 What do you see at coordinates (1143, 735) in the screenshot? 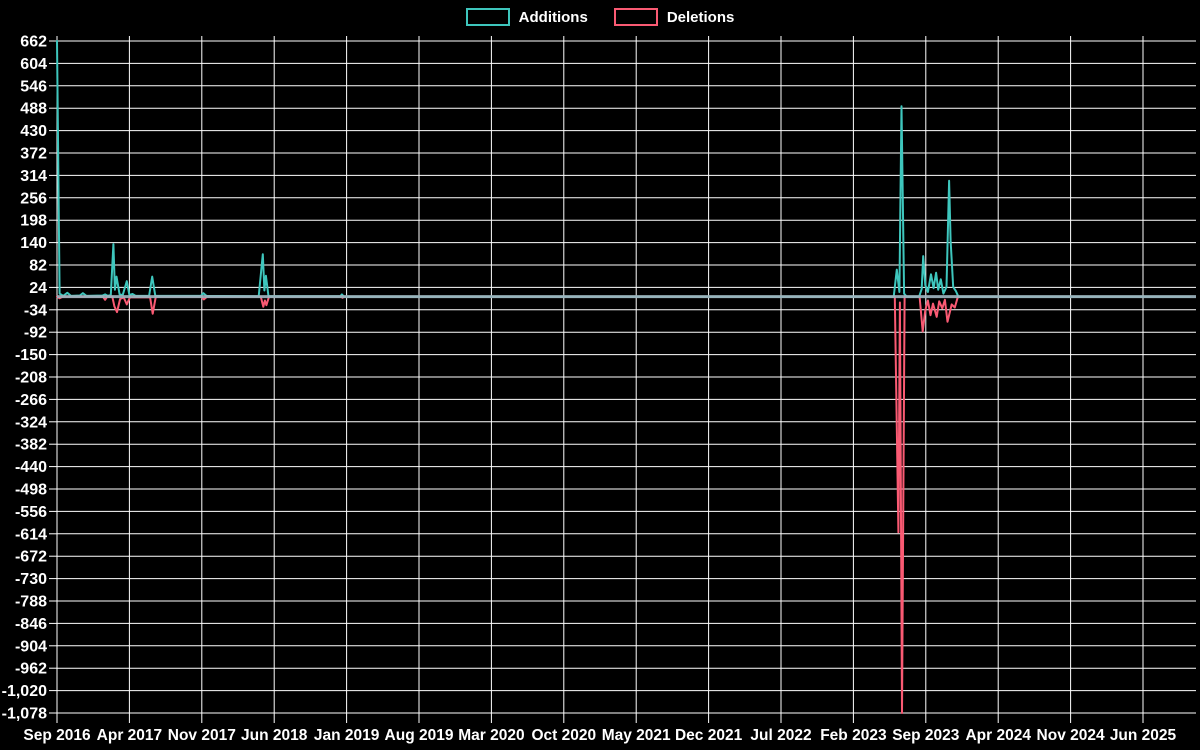
I see `x-tick-label: Jun 2025` at bounding box center [1143, 735].